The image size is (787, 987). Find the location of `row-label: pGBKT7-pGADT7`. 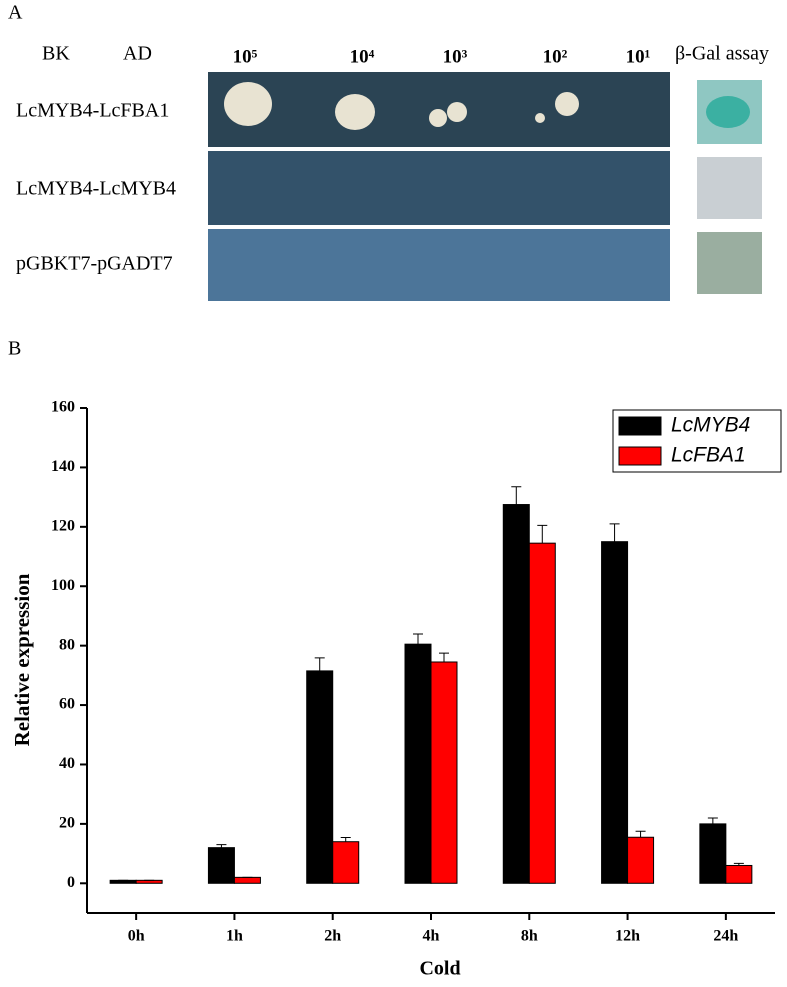

row-label: pGBKT7-pGADT7 is located at coordinates (94, 264).